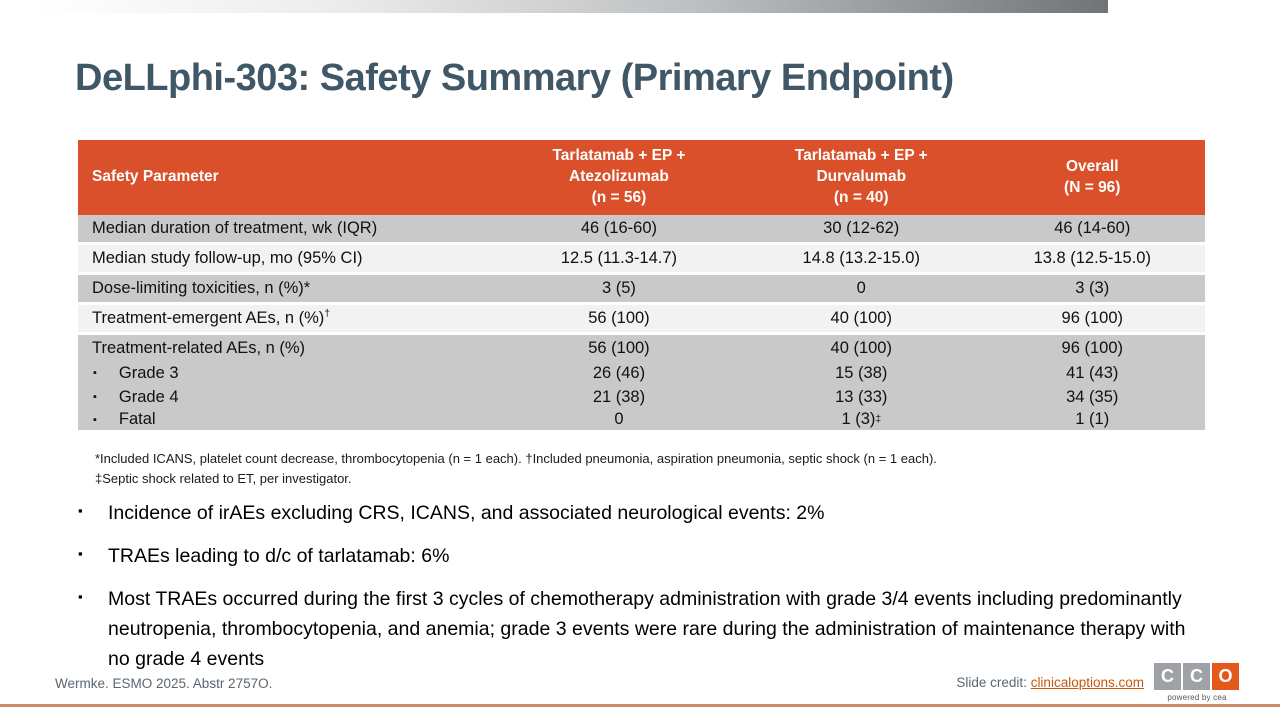 Image resolution: width=1280 pixels, height=720 pixels. I want to click on row-label: ▪ Fatal, so click(124, 419).